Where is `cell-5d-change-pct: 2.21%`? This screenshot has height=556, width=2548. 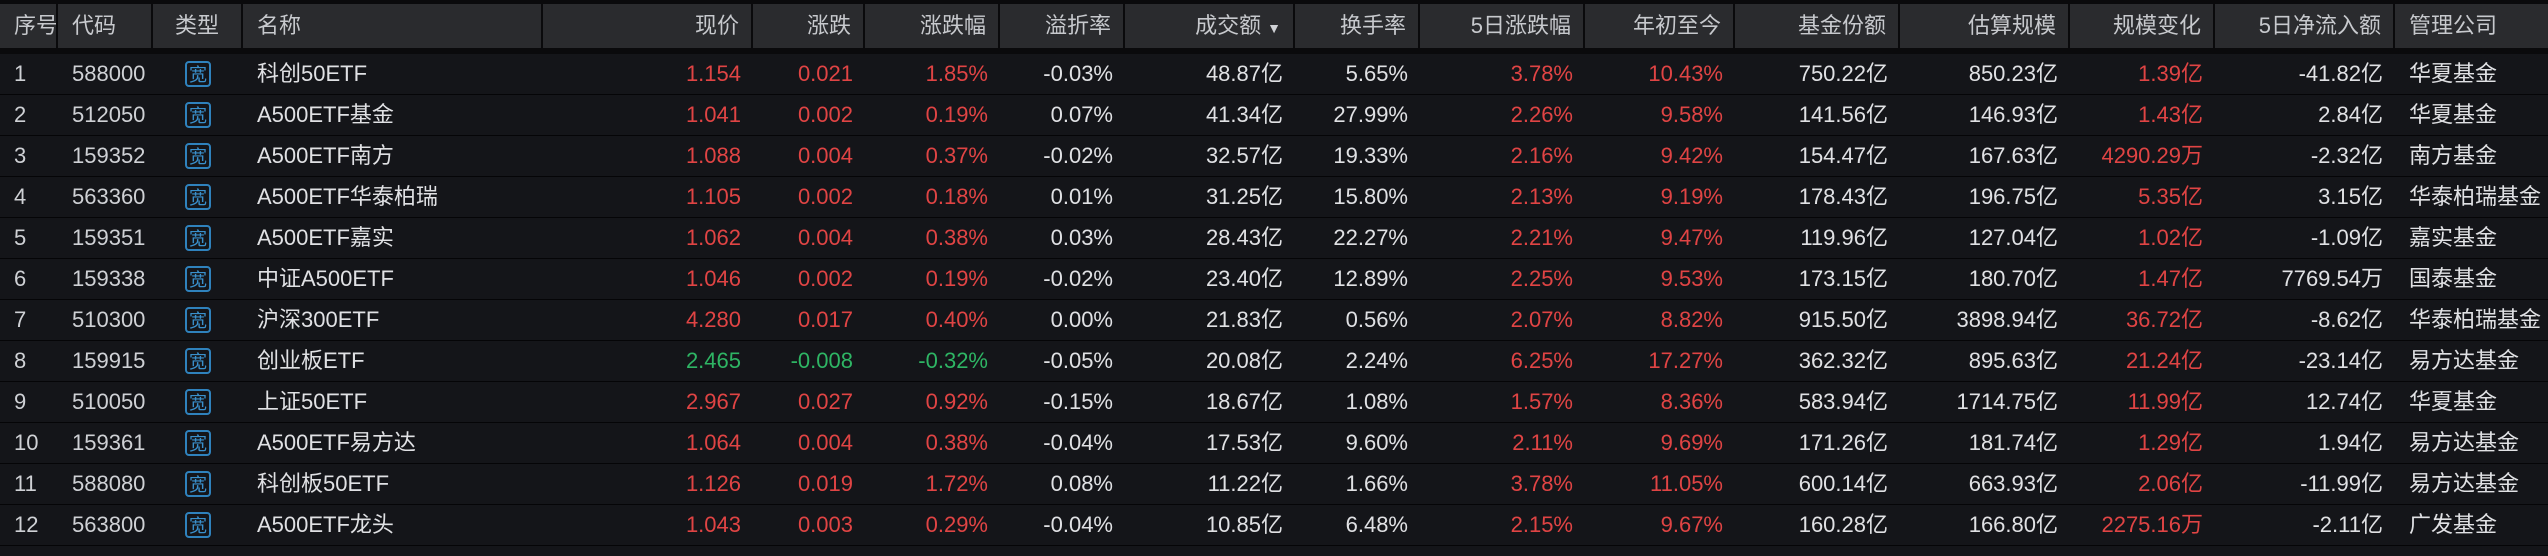
cell-5d-change-pct: 2.21% is located at coordinates (1541, 237).